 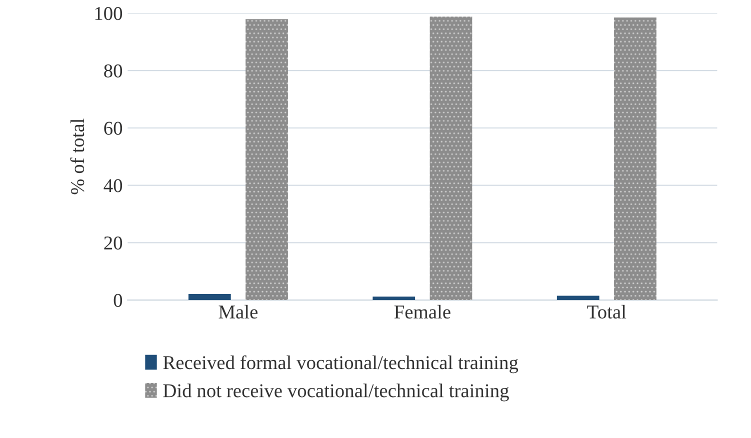 I want to click on x-tick-label: Female, so click(x=422, y=311).